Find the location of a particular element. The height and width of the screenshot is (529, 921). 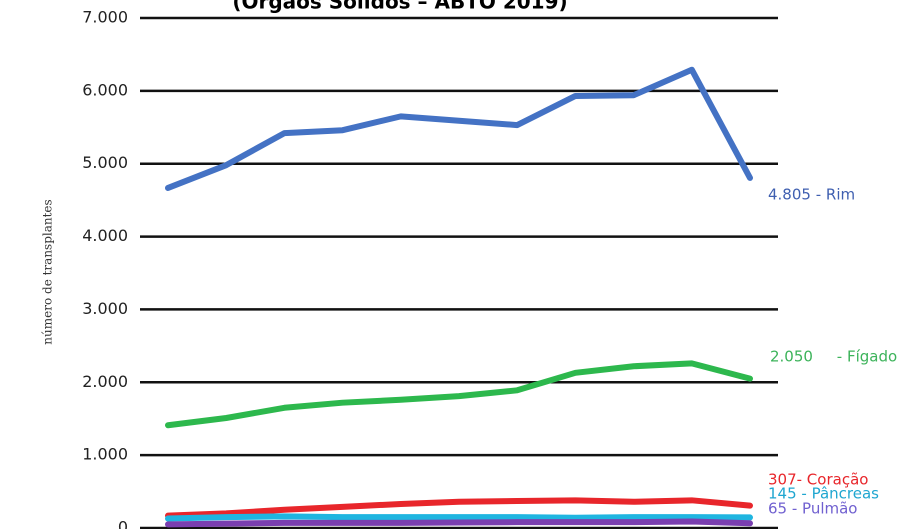

y-tick-label: 0 is located at coordinates (123, 523).